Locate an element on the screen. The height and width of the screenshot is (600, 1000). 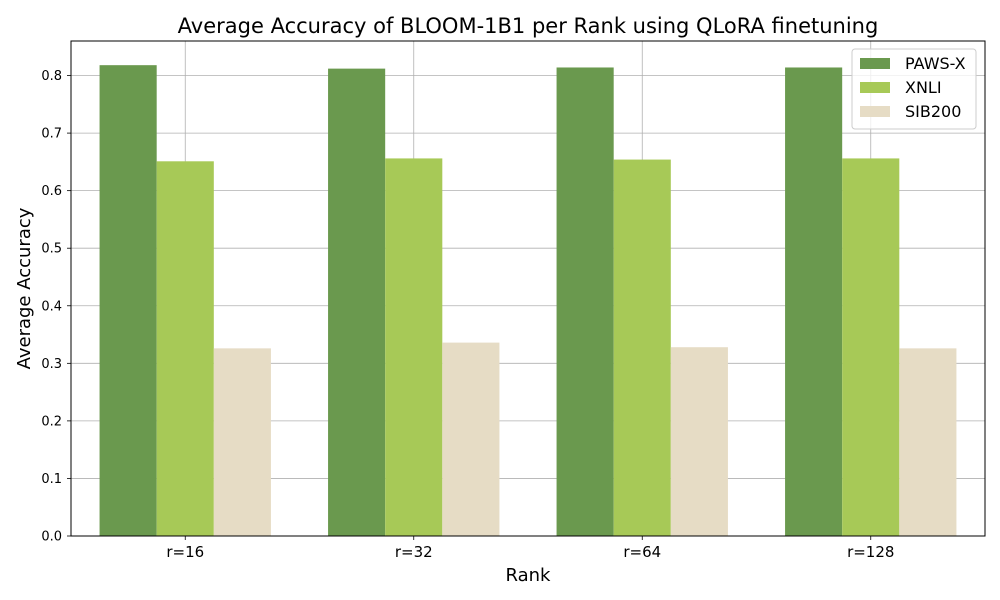
x-axis: r=16 r=32 r=64 r=128 is located at coordinates (530, 548).